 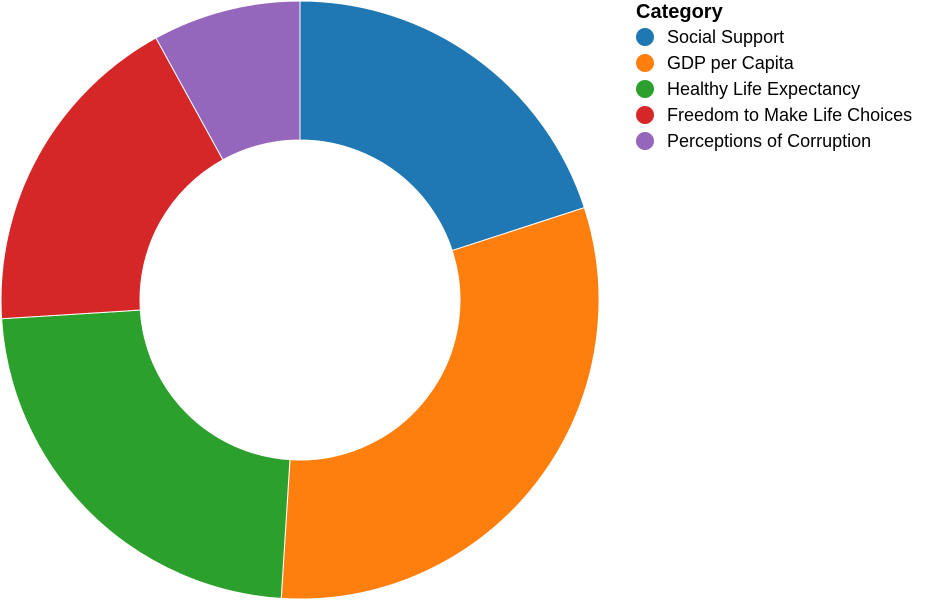 I want to click on legend-item-healthy-life-expectancy: Healthy Life Expectancy, so click(x=774, y=89).